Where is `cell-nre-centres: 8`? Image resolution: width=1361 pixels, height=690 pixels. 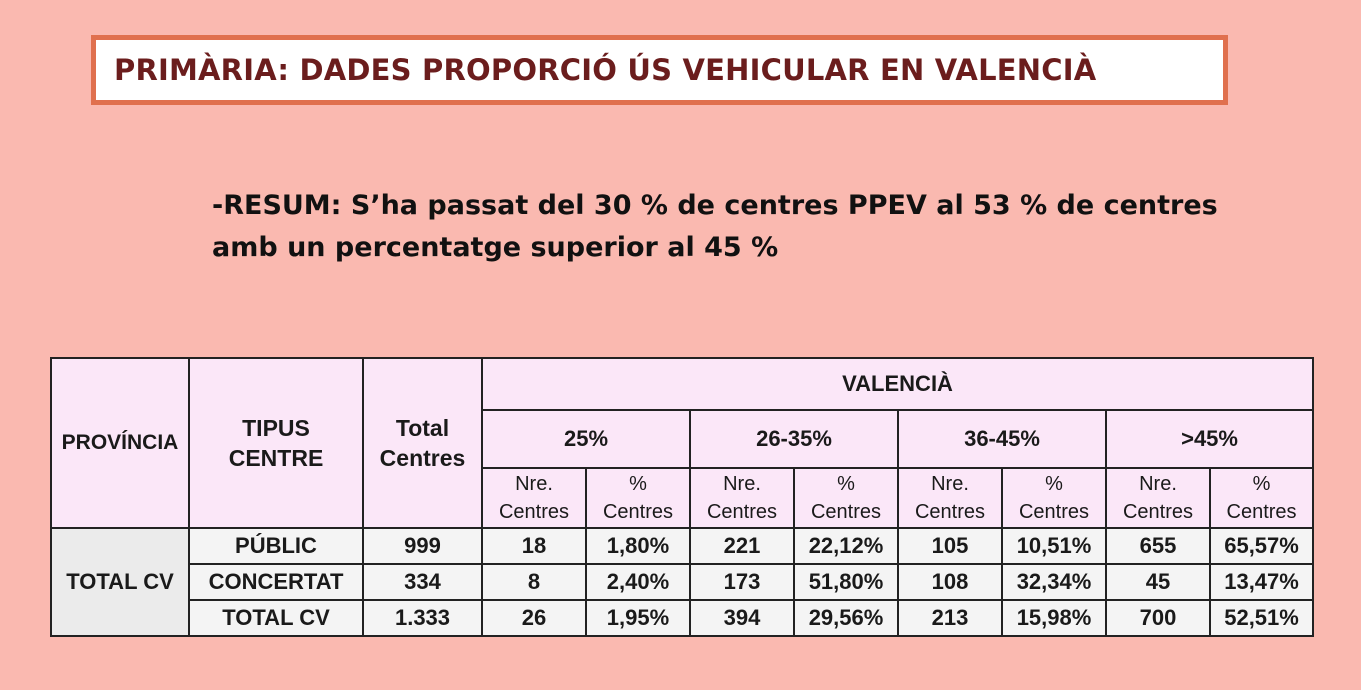 cell-nre-centres: 8 is located at coordinates (534, 582).